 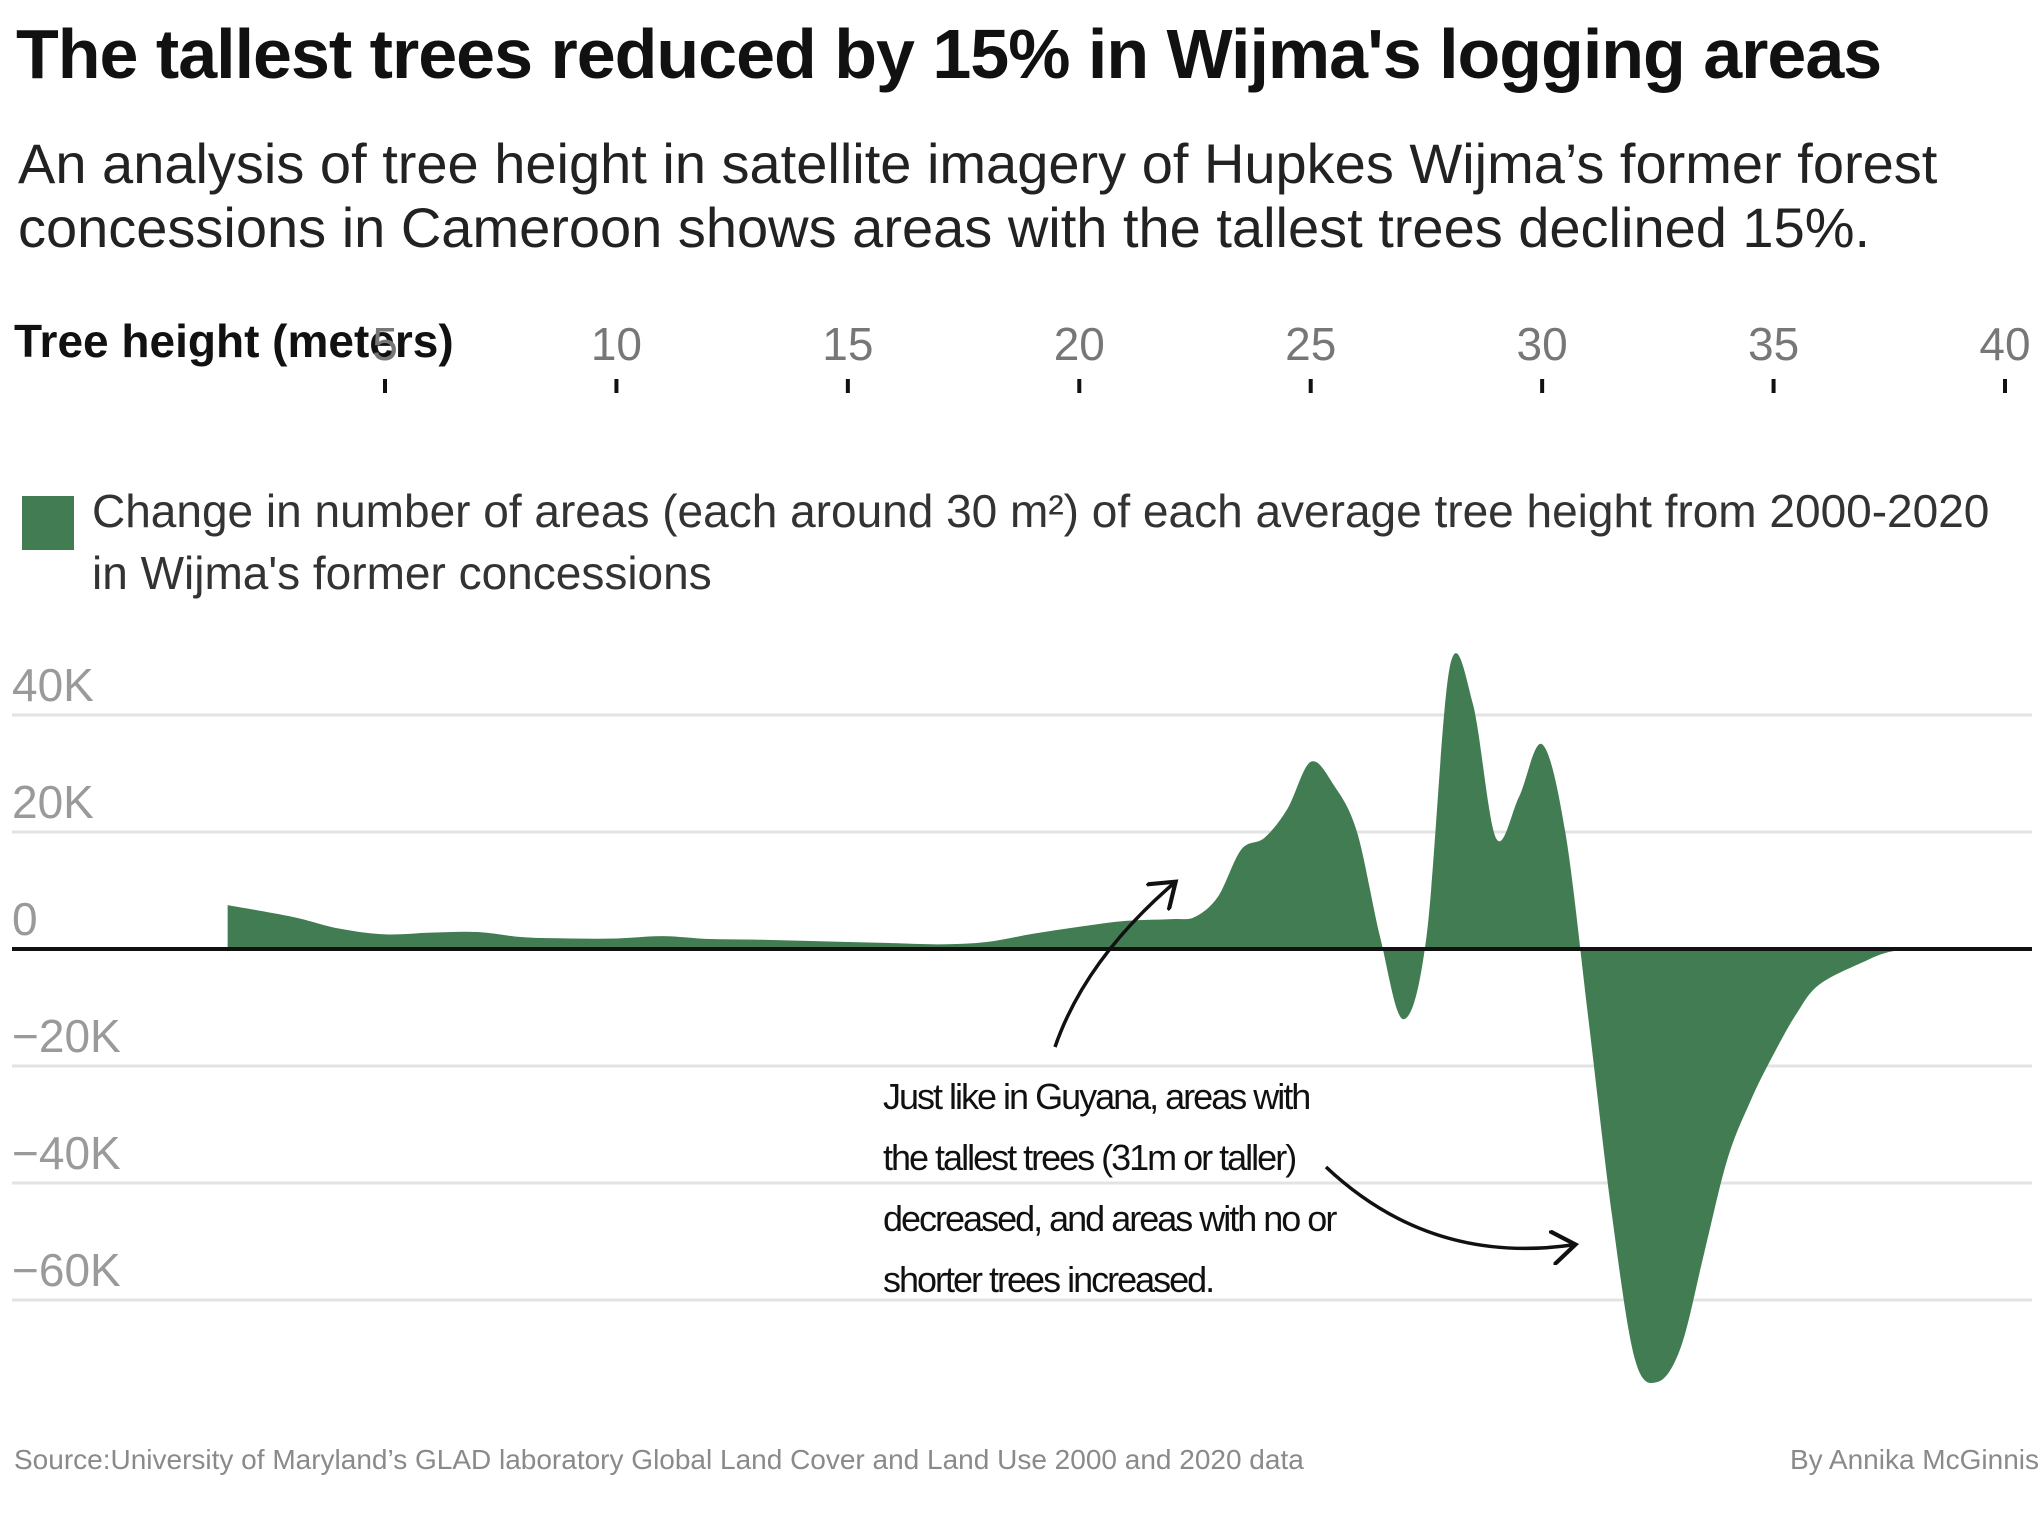 What do you see at coordinates (53, 802) in the screenshot?
I see `y-tick-label: 20K` at bounding box center [53, 802].